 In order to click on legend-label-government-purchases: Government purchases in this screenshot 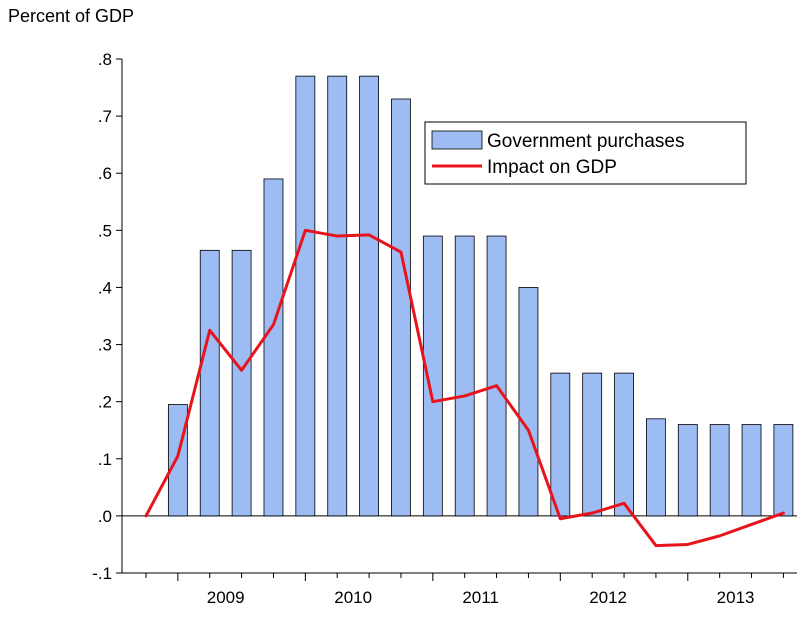, I will do `click(586, 141)`.